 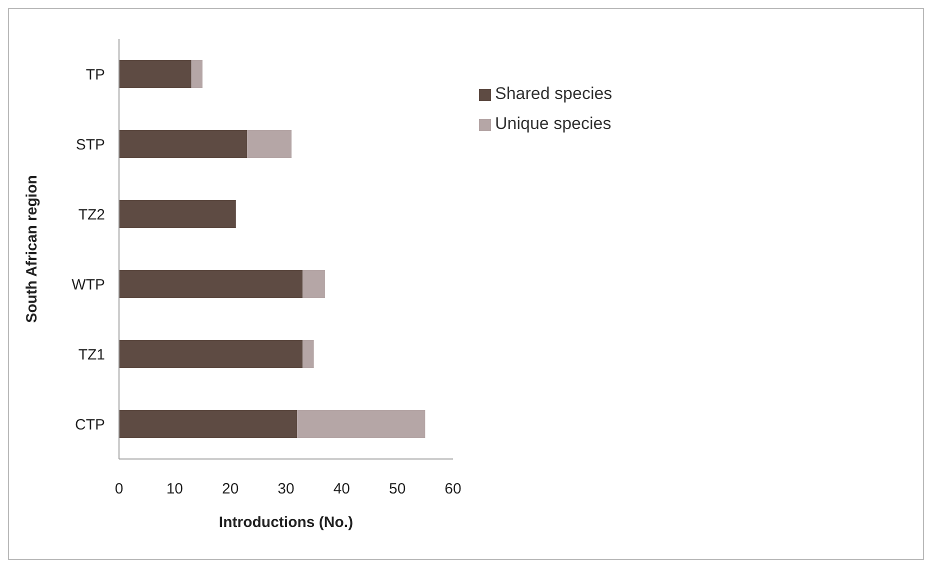 I want to click on legend-label: Unique species, so click(x=553, y=123).